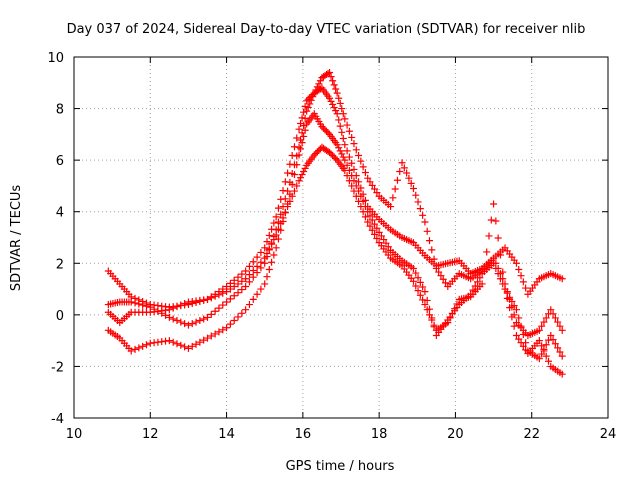 The width and height of the screenshot is (640, 480). What do you see at coordinates (341, 434) in the screenshot?
I see `x-tick-labels: 10 12 14 16 18 20 22 24` at bounding box center [341, 434].